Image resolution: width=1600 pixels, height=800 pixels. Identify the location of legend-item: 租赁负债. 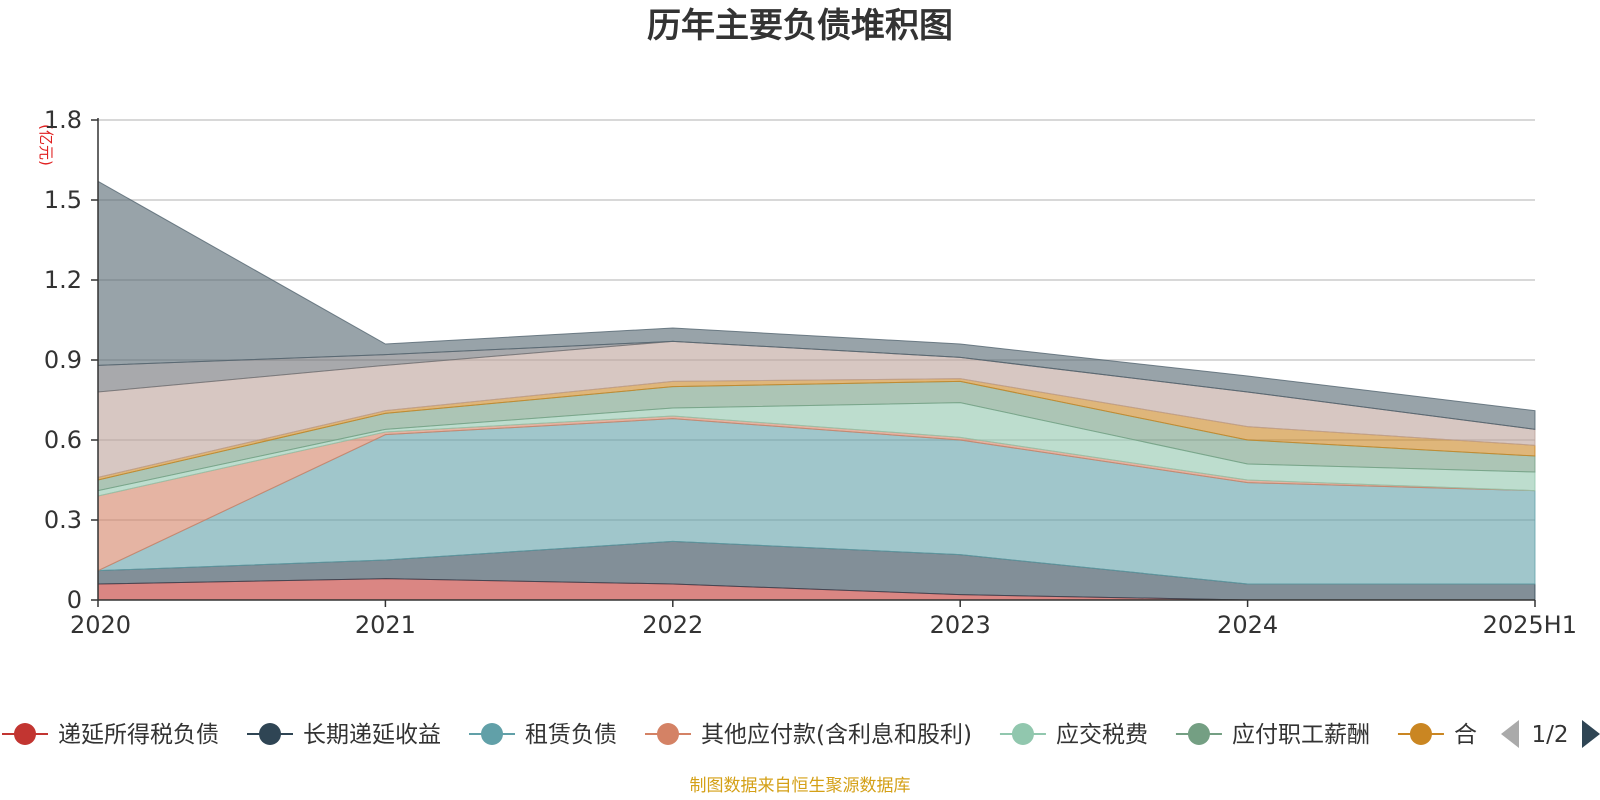
(543, 735).